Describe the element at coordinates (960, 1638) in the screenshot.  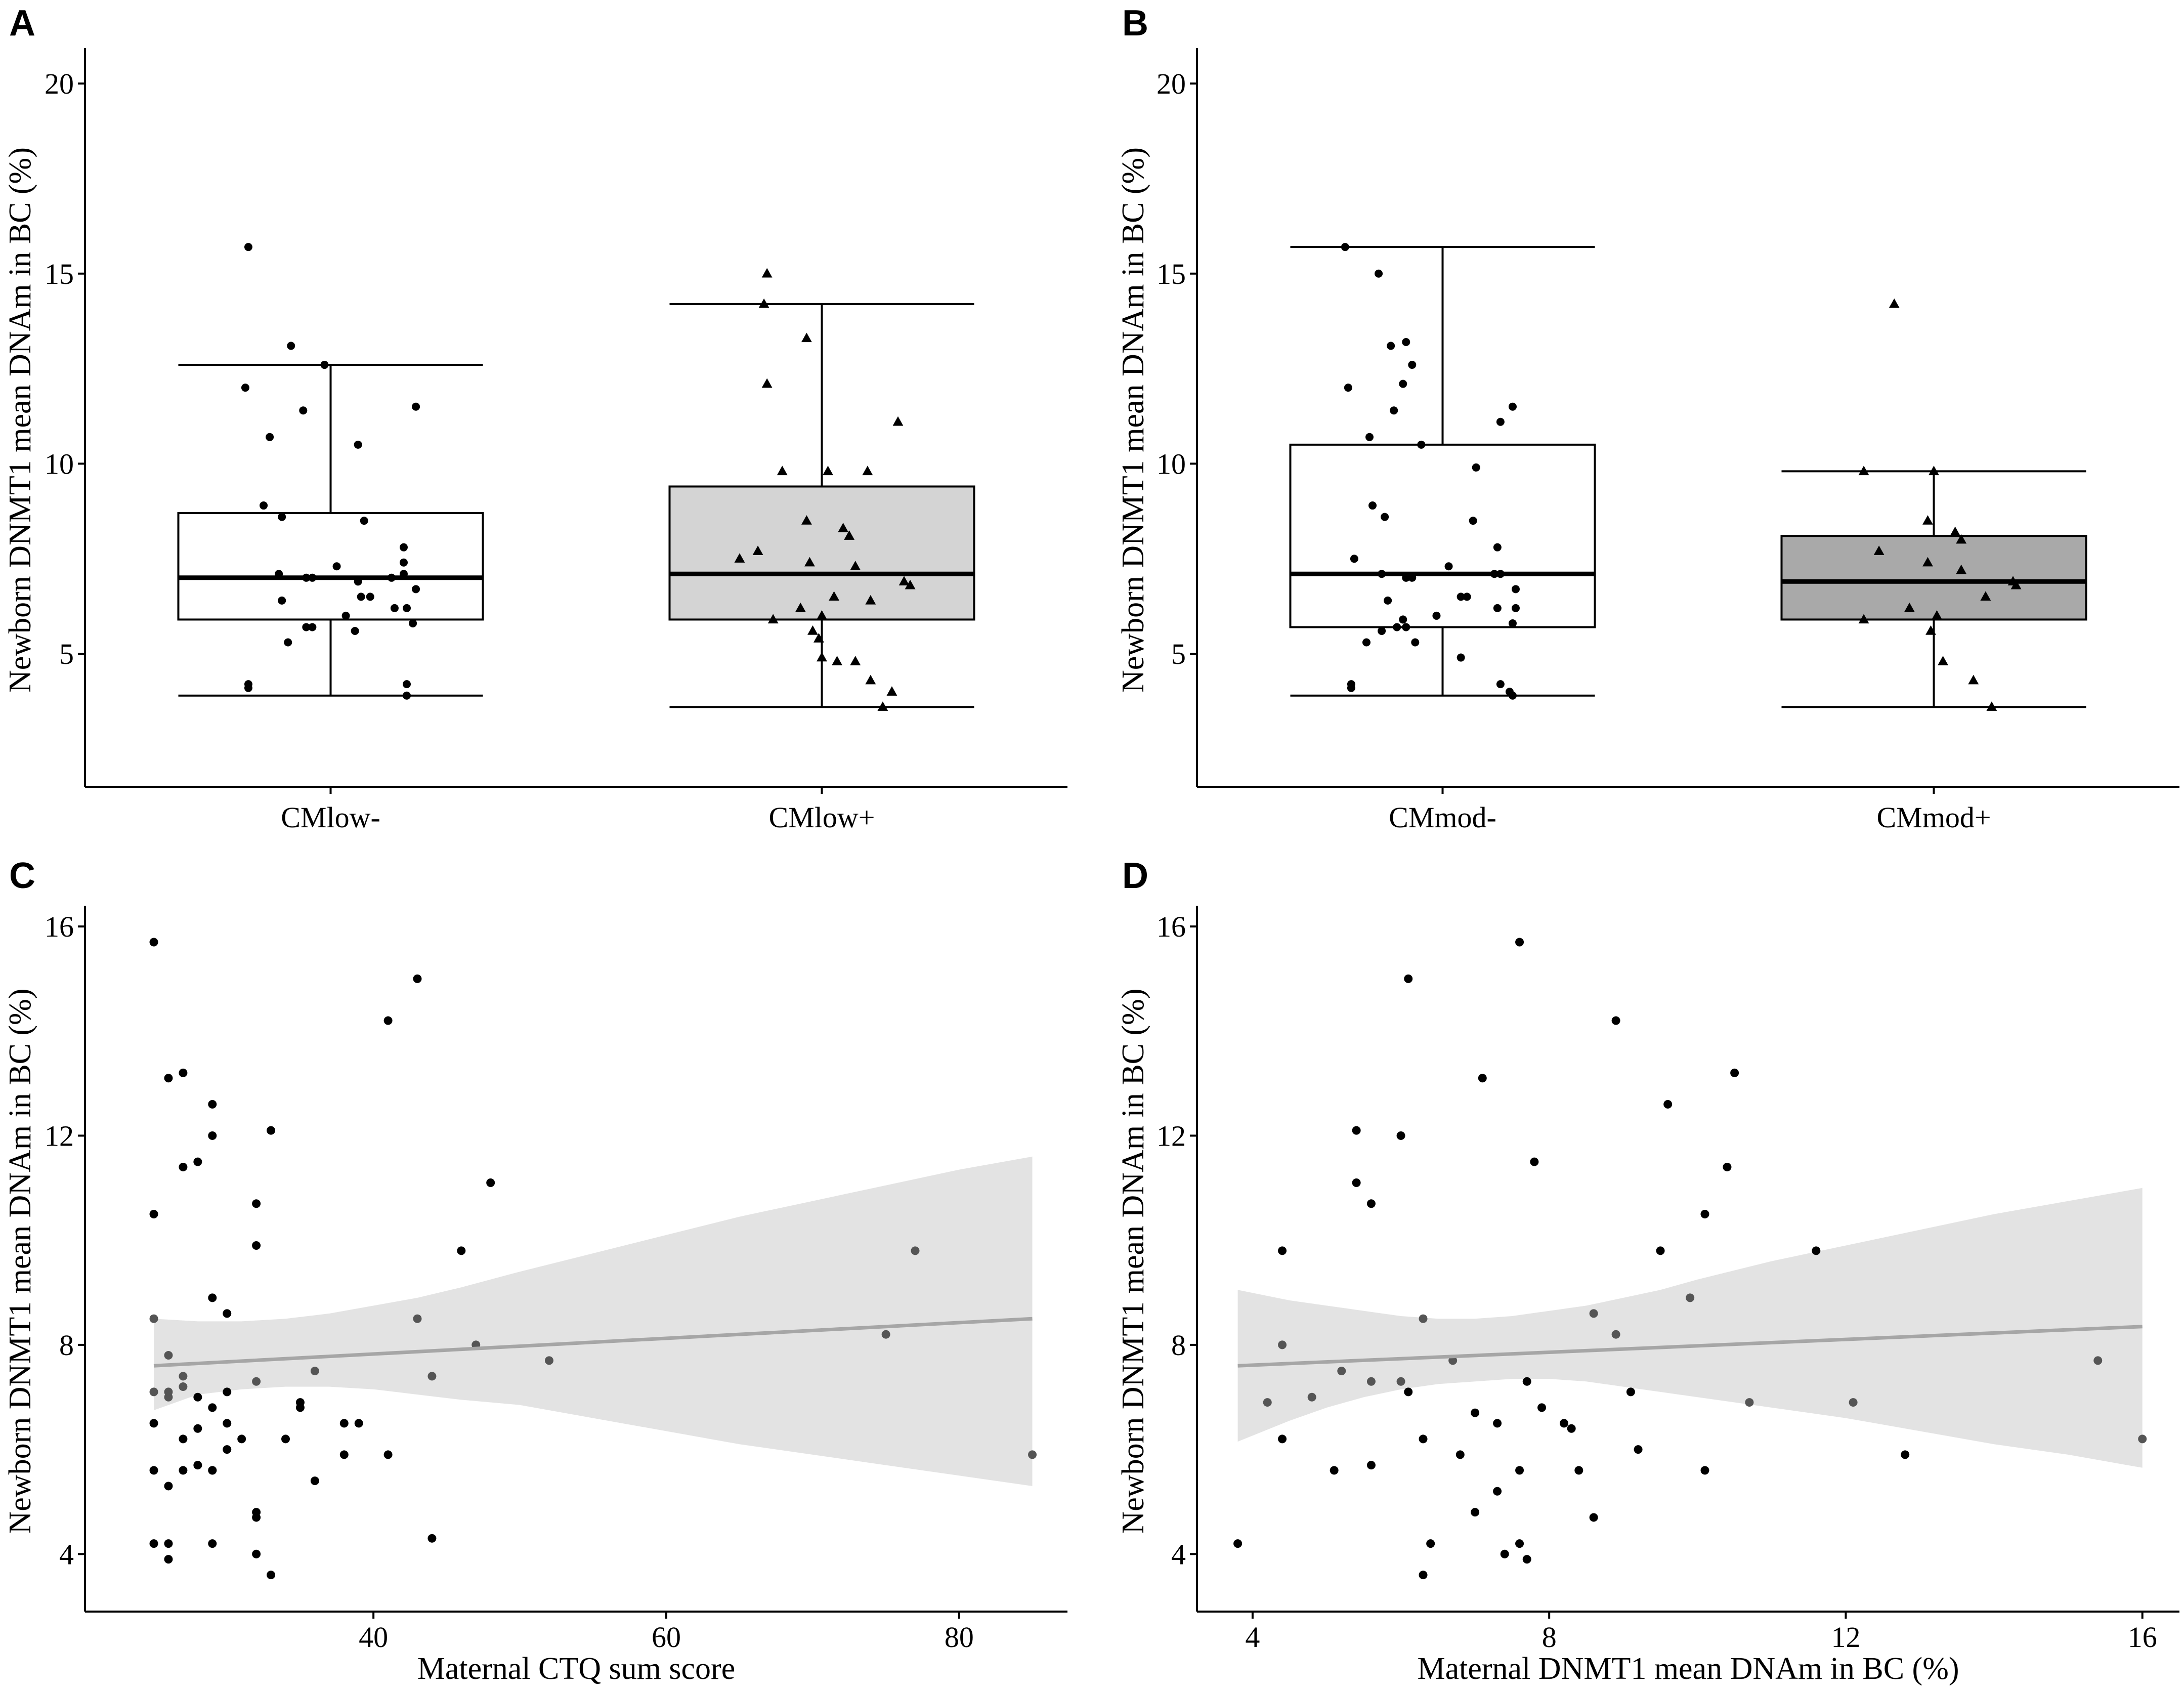
I see `x-tick-label: 80` at that location.